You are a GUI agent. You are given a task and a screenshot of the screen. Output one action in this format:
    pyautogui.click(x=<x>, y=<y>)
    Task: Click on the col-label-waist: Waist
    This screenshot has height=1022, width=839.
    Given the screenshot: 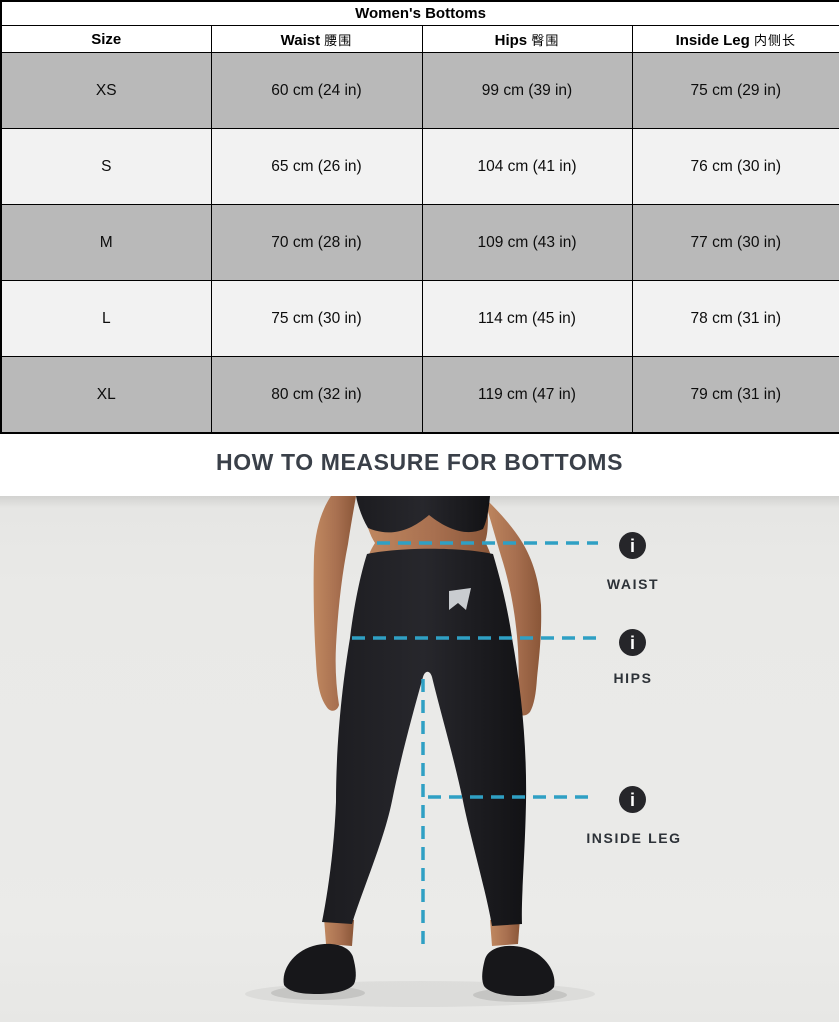 What is the action you would take?
    pyautogui.click(x=300, y=40)
    